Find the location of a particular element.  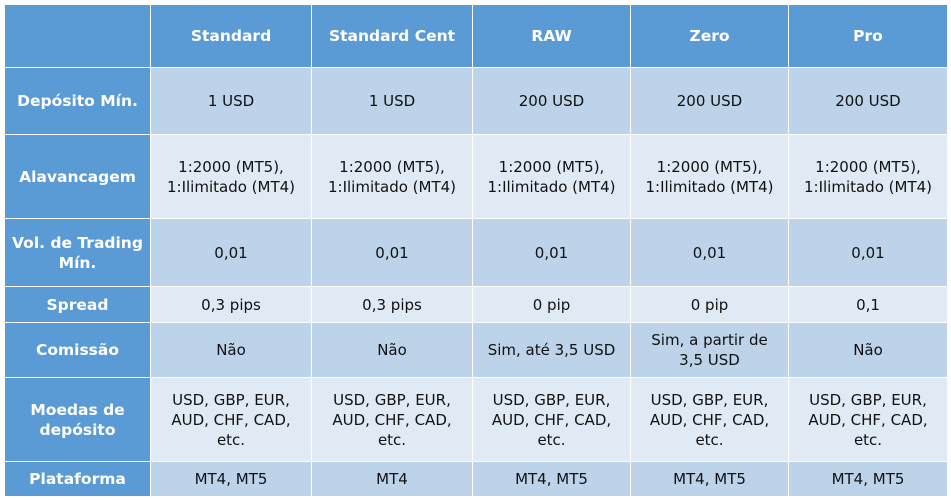

cell-line: 3,5 USD is located at coordinates (709, 360).